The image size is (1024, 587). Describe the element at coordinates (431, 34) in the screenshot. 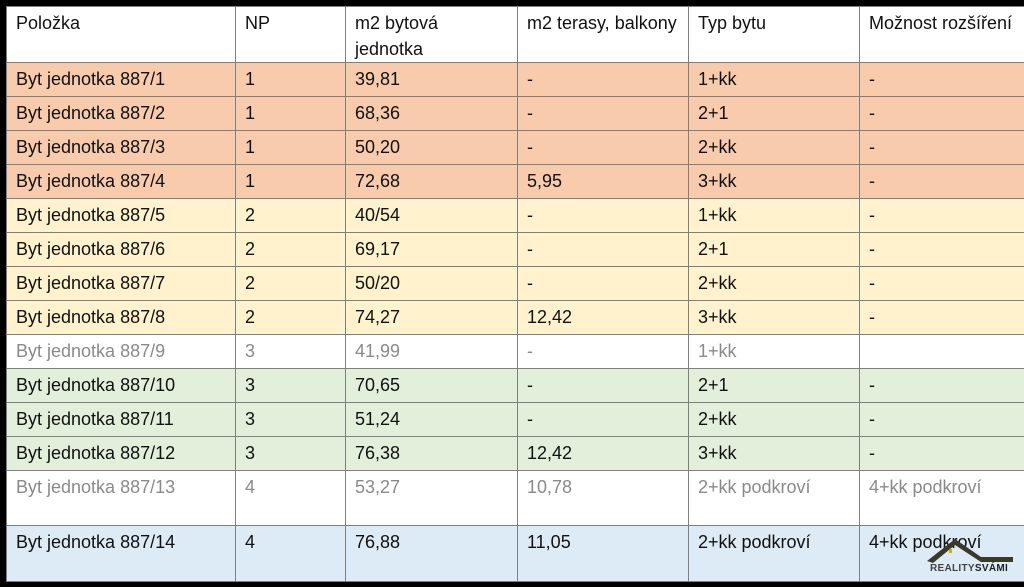

I see `header-m2-unit: m2 bytová jednotka` at that location.